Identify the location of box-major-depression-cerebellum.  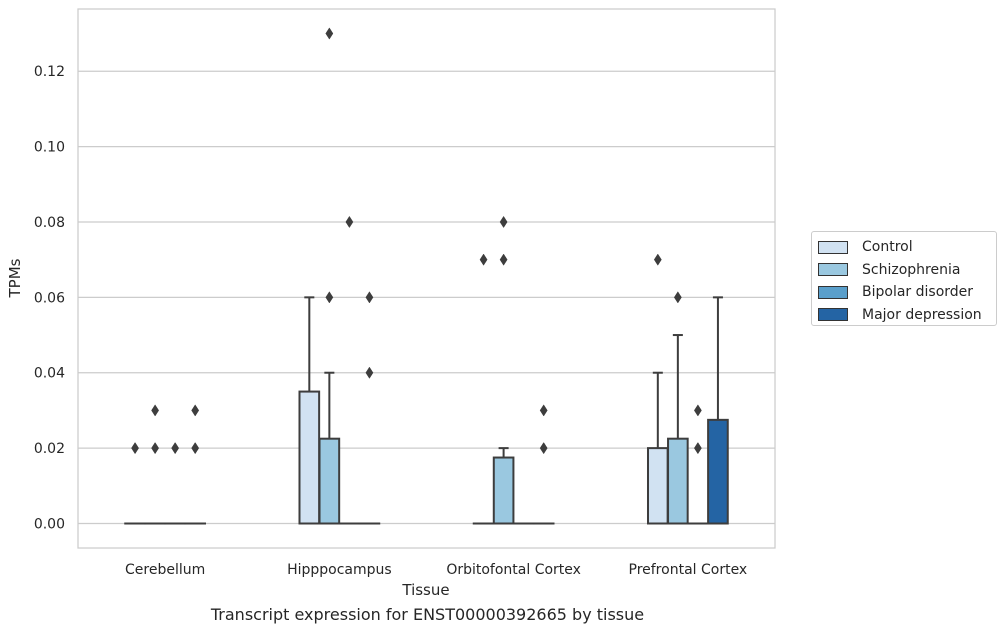
(195, 464).